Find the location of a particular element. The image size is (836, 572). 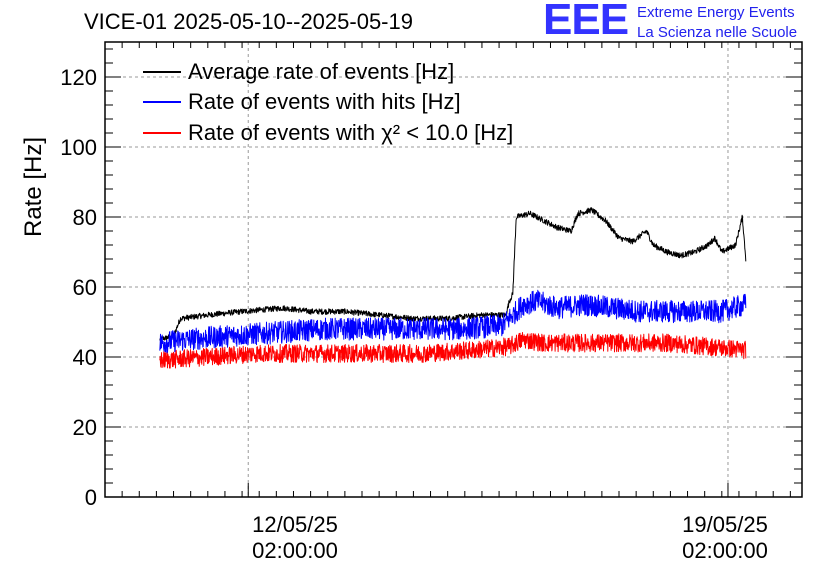

logo-subtitle-1: Extreme Energy Events is located at coordinates (716, 12).